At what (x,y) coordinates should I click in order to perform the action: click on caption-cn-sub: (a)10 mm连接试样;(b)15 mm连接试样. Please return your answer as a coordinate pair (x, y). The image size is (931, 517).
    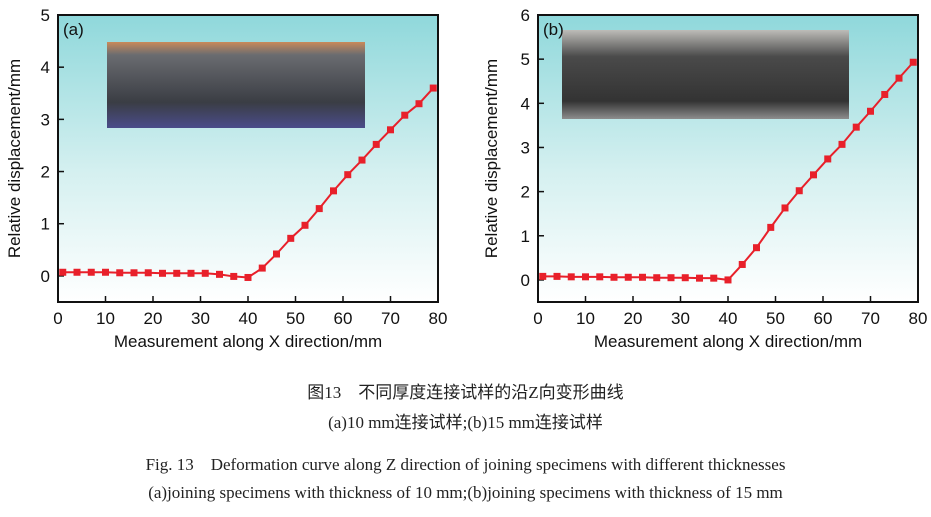
    Looking at the image, I should click on (465, 422).